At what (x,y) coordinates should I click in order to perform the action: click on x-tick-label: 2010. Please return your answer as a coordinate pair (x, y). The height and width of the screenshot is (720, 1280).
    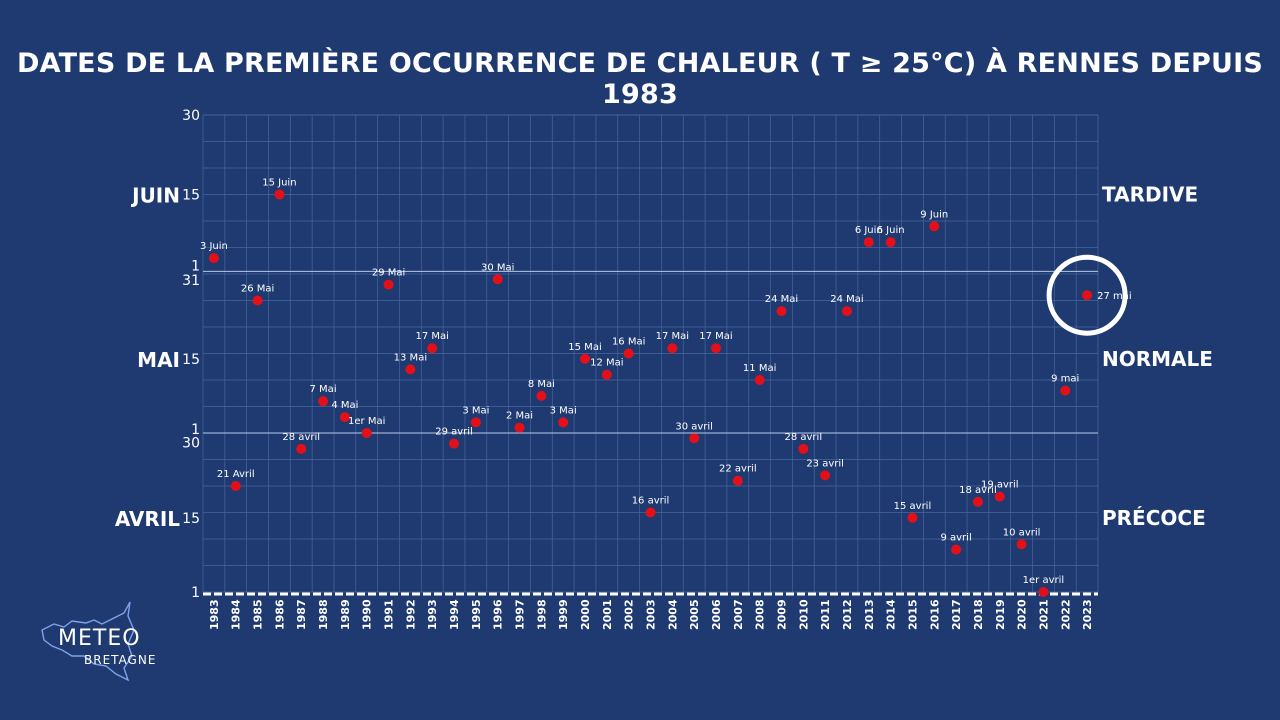
    Looking at the image, I should click on (803, 614).